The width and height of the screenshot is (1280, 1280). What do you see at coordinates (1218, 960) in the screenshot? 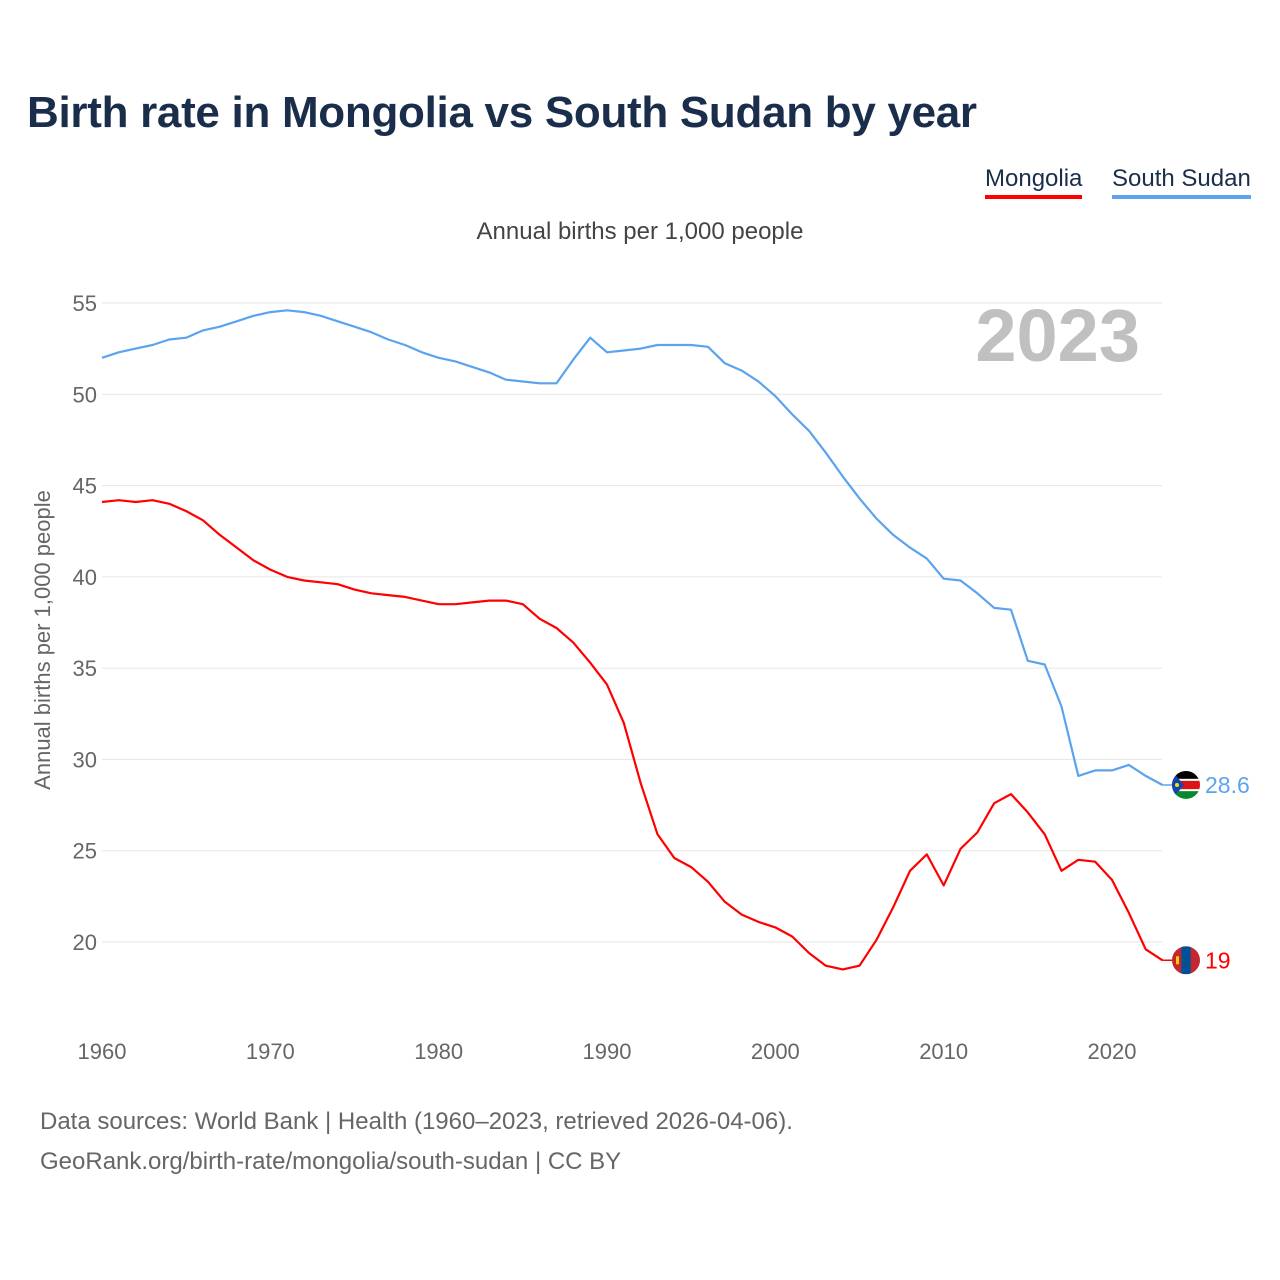
I see `end-value-label: 19` at bounding box center [1218, 960].